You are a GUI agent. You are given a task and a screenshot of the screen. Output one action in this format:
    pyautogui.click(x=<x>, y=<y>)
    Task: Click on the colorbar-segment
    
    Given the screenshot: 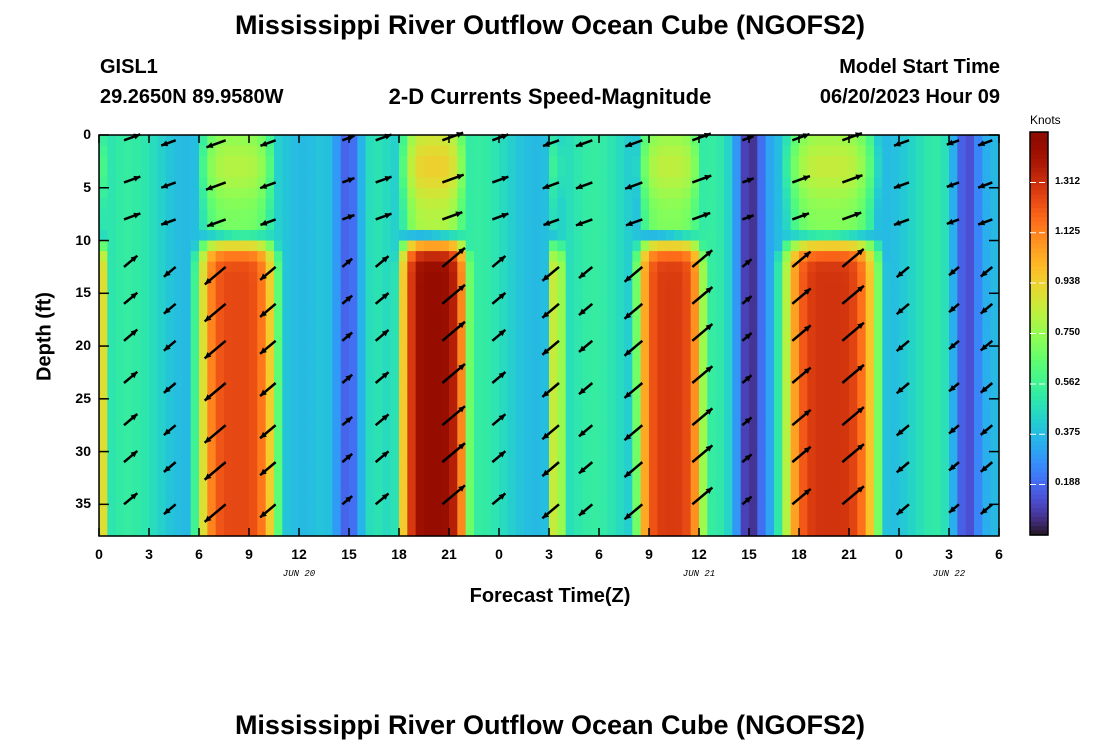 What is the action you would take?
    pyautogui.click(x=1039, y=376)
    